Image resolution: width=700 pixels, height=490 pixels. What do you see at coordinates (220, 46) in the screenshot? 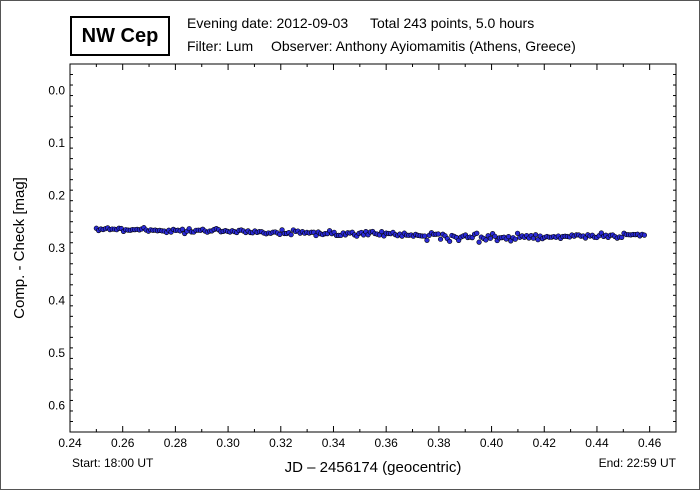
I see `filter-label: Filter: Lum` at bounding box center [220, 46].